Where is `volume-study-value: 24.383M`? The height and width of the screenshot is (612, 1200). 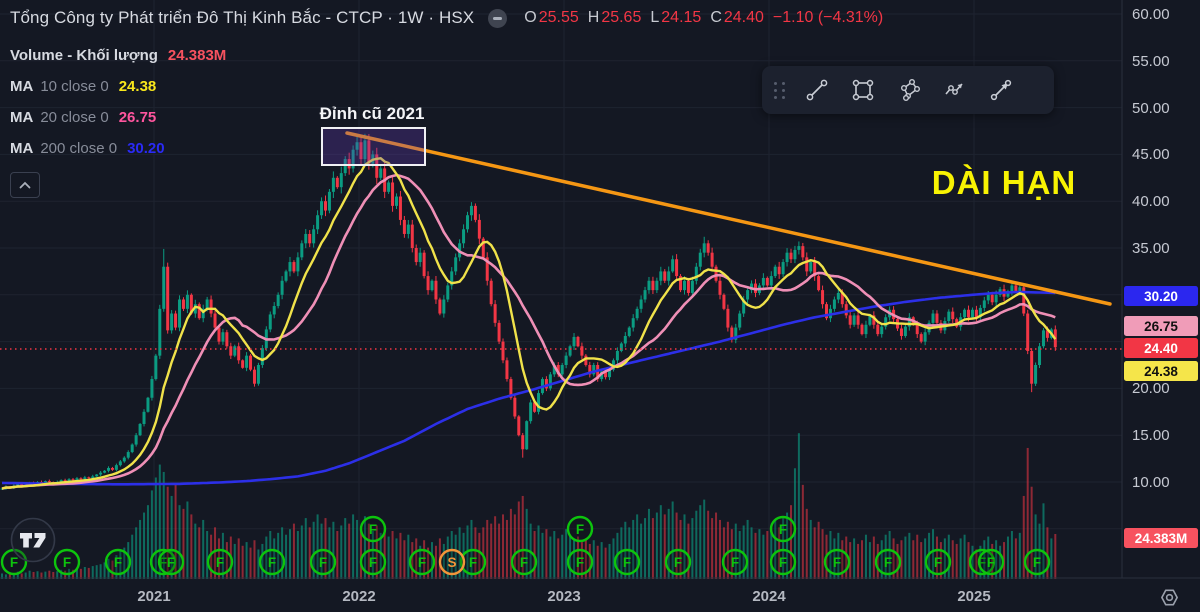
volume-study-value: 24.383M is located at coordinates (197, 55).